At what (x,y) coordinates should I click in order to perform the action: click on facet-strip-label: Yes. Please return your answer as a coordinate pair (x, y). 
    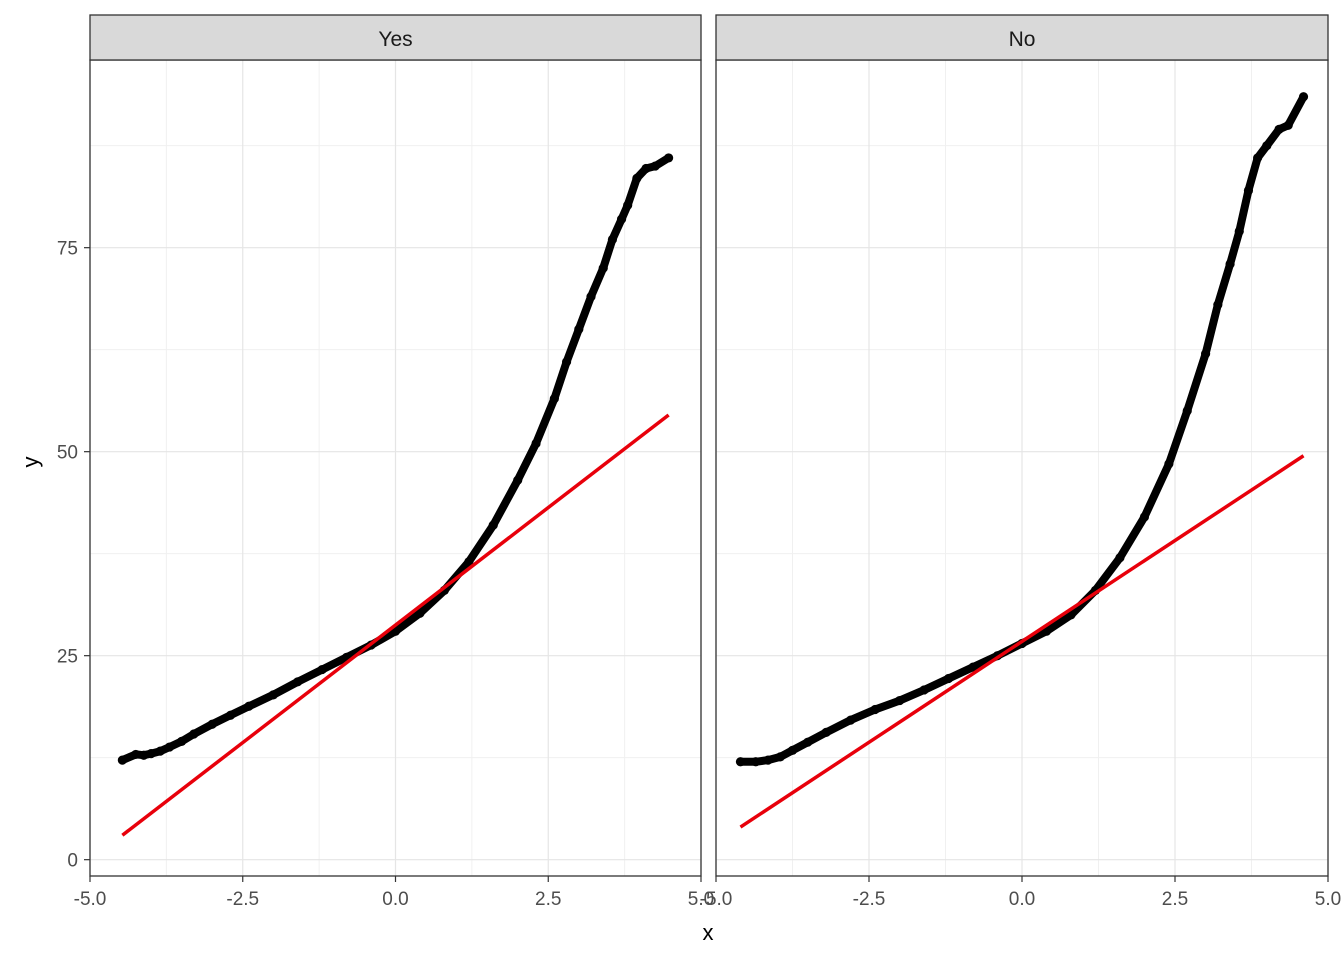
    Looking at the image, I should click on (395, 39).